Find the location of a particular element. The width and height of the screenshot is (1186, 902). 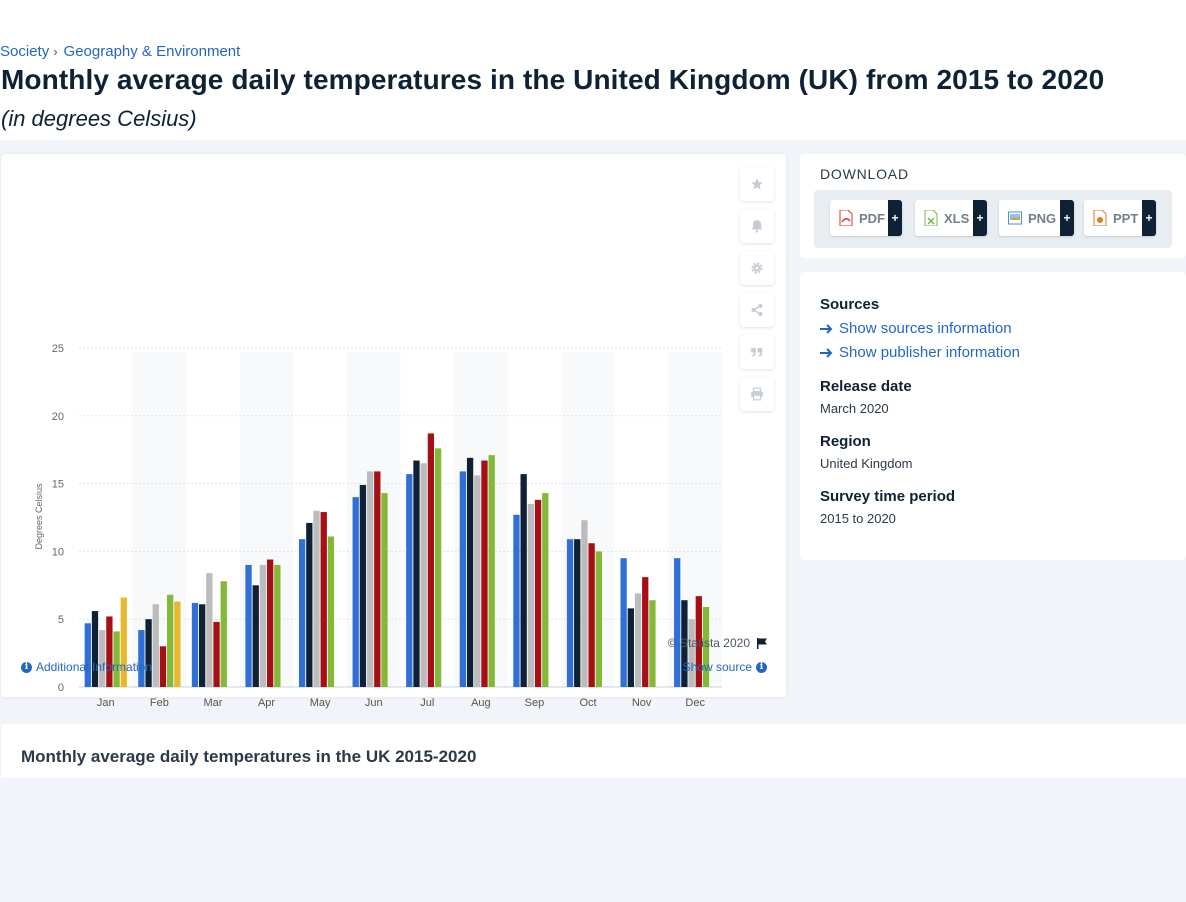

bar-2016-apr is located at coordinates (255, 636).